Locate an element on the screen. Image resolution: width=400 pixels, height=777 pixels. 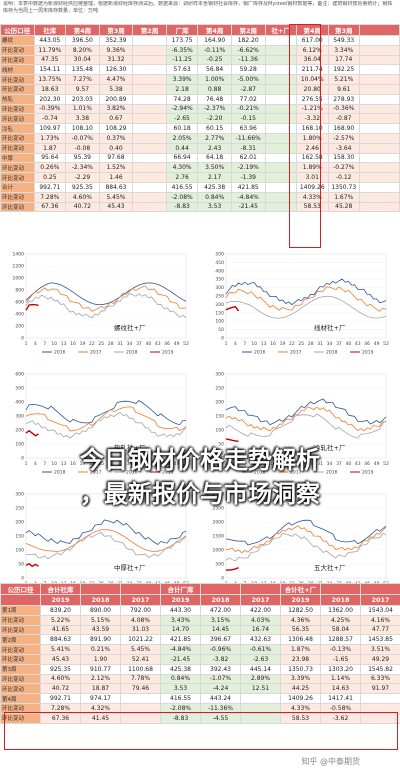
table-cell: 0.44 is located at coordinates (182, 148).